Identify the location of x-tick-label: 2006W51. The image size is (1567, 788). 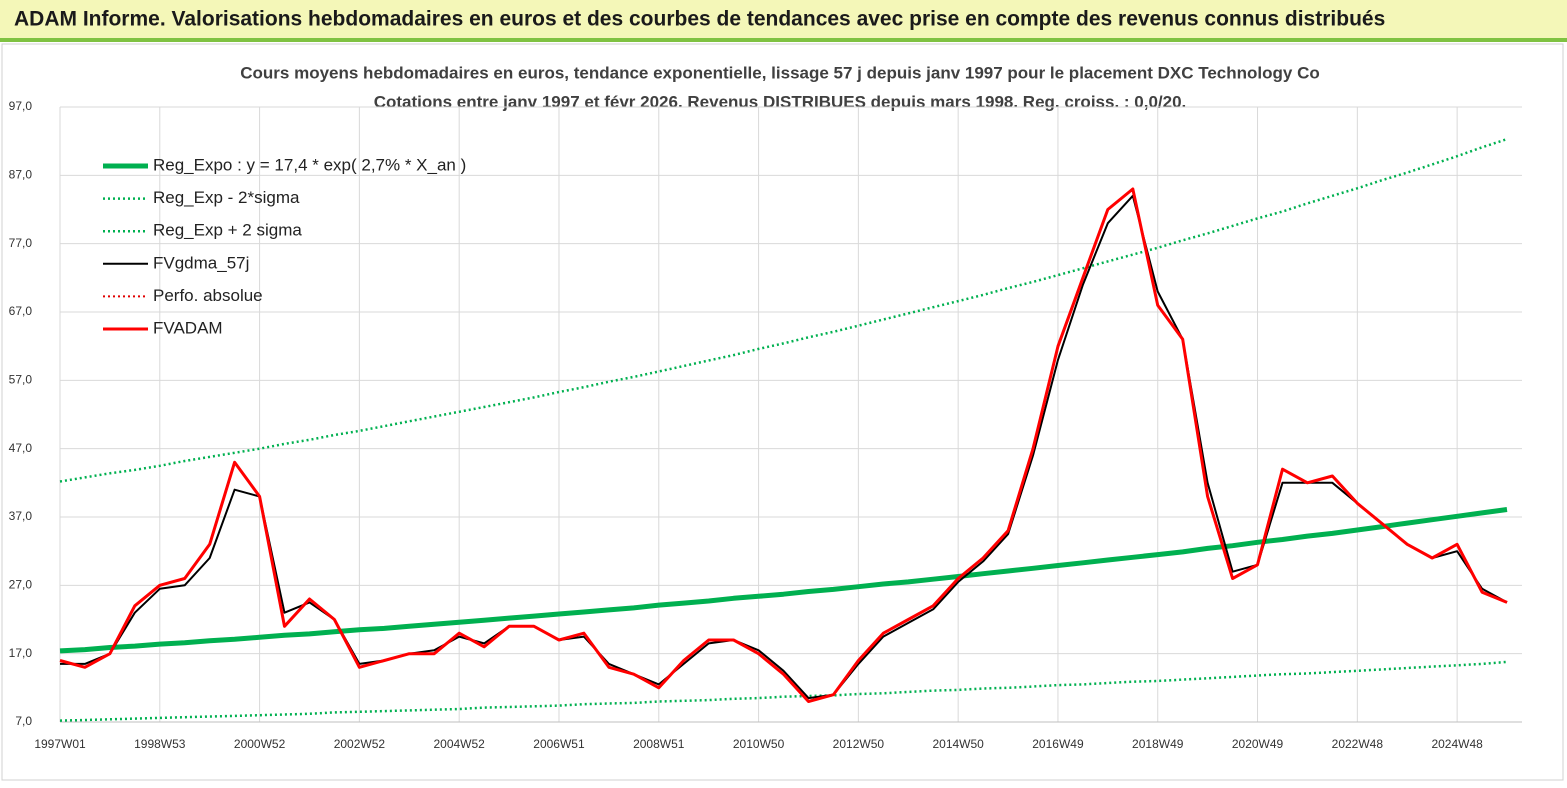
(559, 744).